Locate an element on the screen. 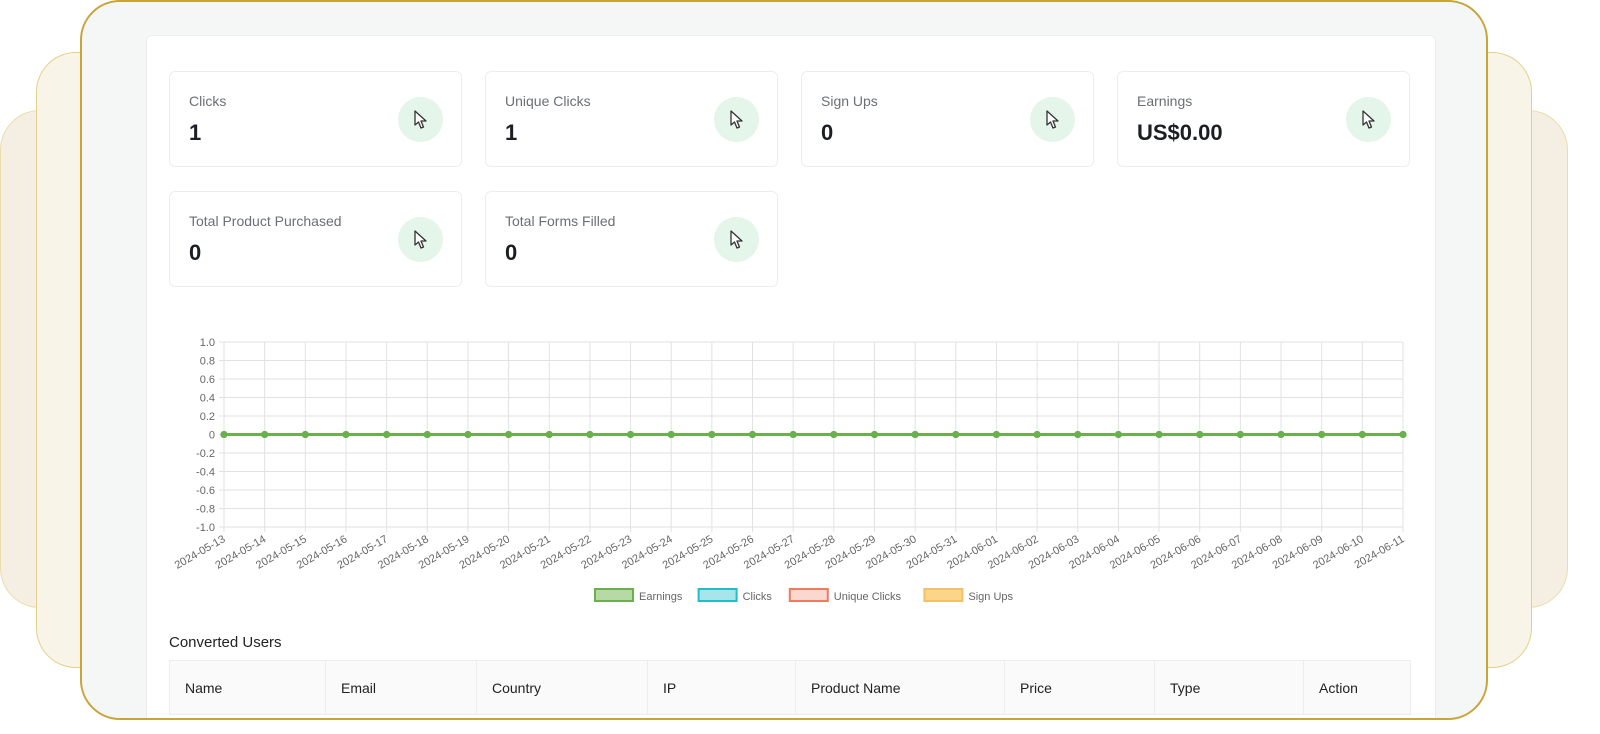 Image resolution: width=1600 pixels, height=734 pixels. y-tick-label: 0.6 is located at coordinates (207, 380).